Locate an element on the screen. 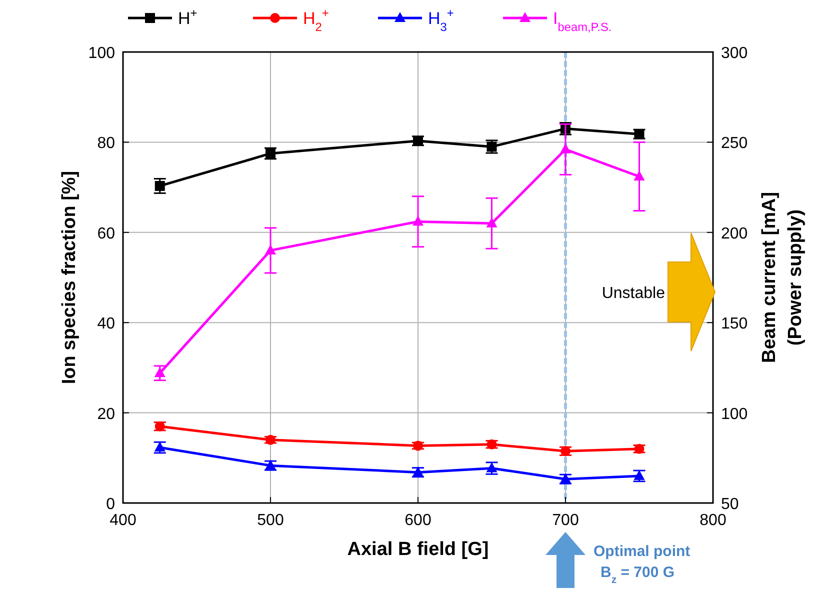  text: B$_{z}$ = 700 G is located at coordinates (637, 575).